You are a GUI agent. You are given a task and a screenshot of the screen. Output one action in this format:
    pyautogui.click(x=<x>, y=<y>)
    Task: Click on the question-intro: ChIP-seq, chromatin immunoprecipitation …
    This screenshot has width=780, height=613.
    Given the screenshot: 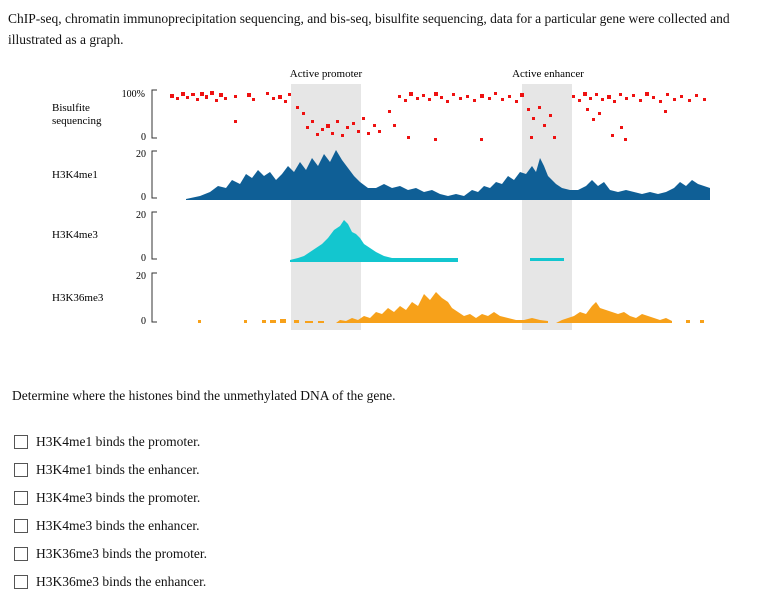 What is the action you would take?
    pyautogui.click(x=369, y=29)
    